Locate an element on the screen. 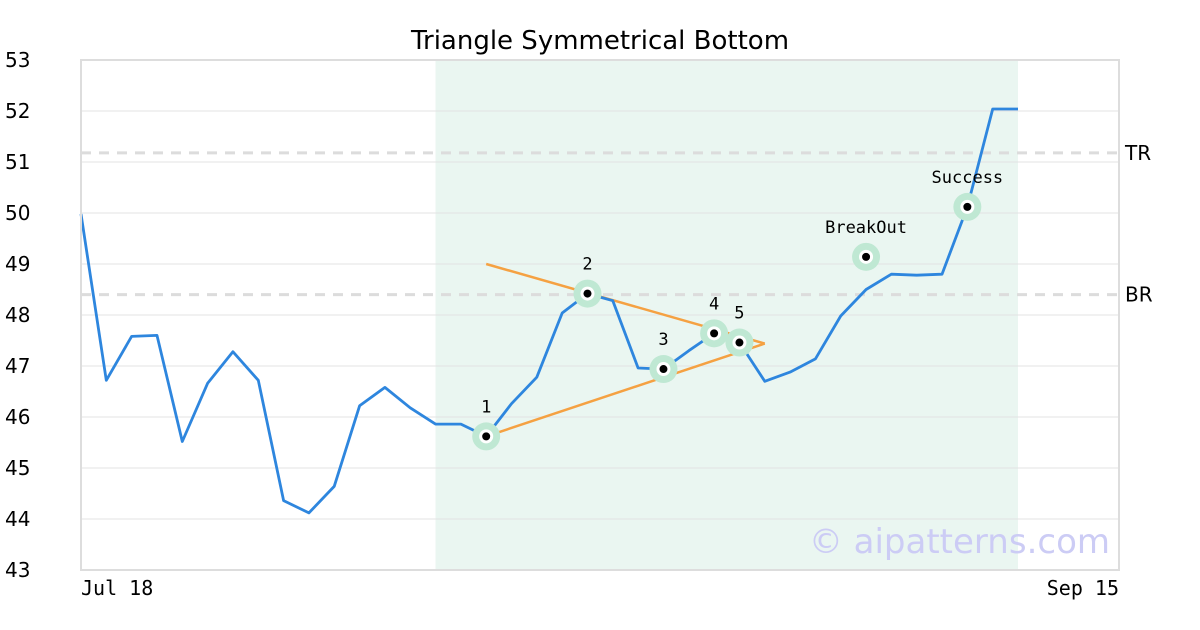  y-tick-label: 44 is located at coordinates (17, 519).